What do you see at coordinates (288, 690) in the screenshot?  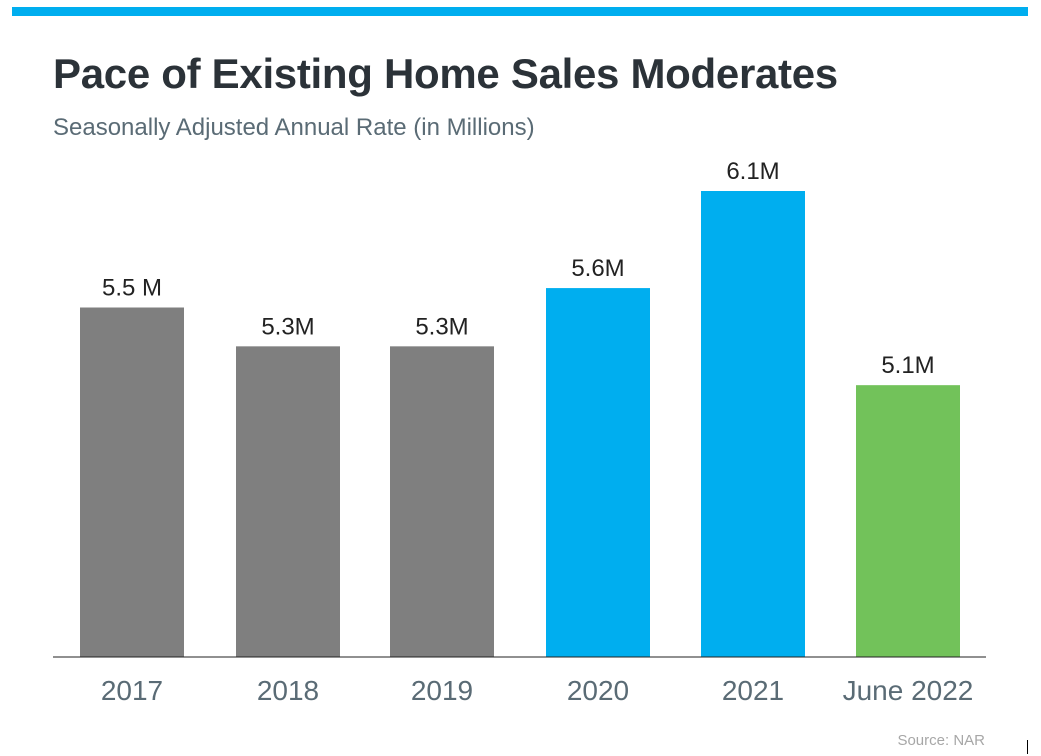 I see `x-tick-label: 2018` at bounding box center [288, 690].